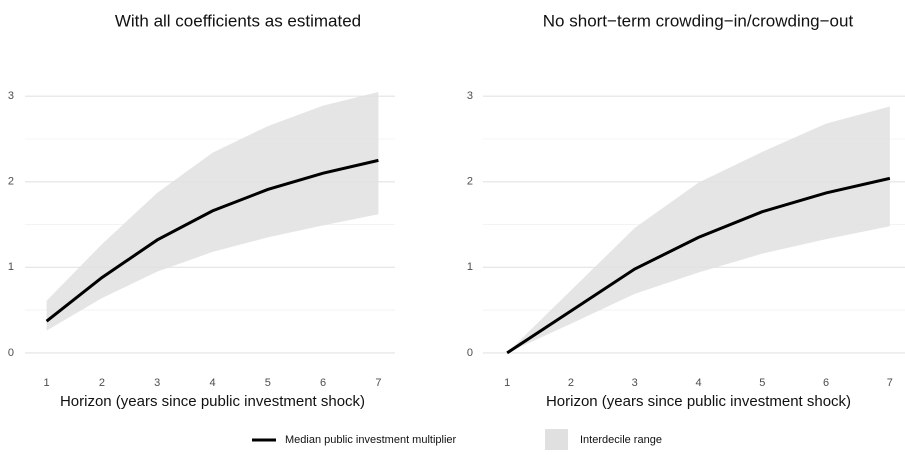  Describe the element at coordinates (556, 440) in the screenshot. I see `legend-swatch` at that location.